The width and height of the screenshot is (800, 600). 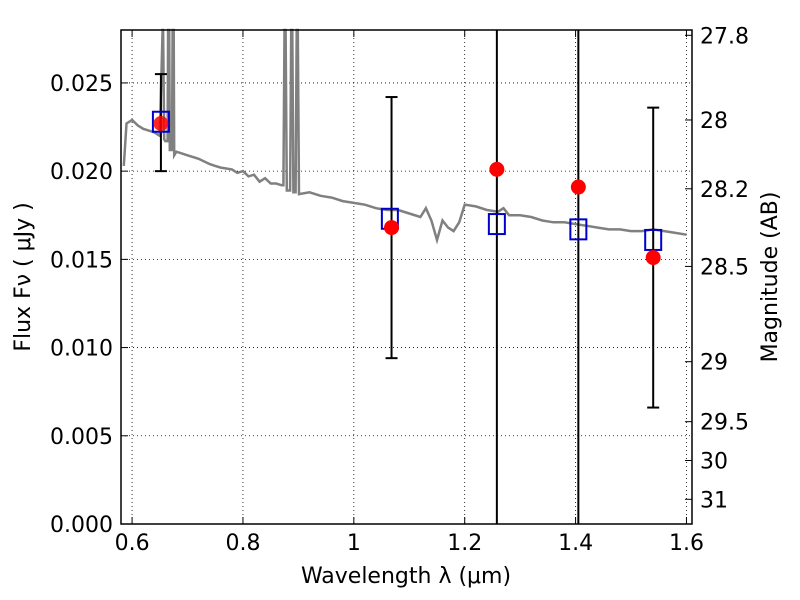 What do you see at coordinates (724, 36) in the screenshot?
I see `y2-tick-label: 27.8` at bounding box center [724, 36].